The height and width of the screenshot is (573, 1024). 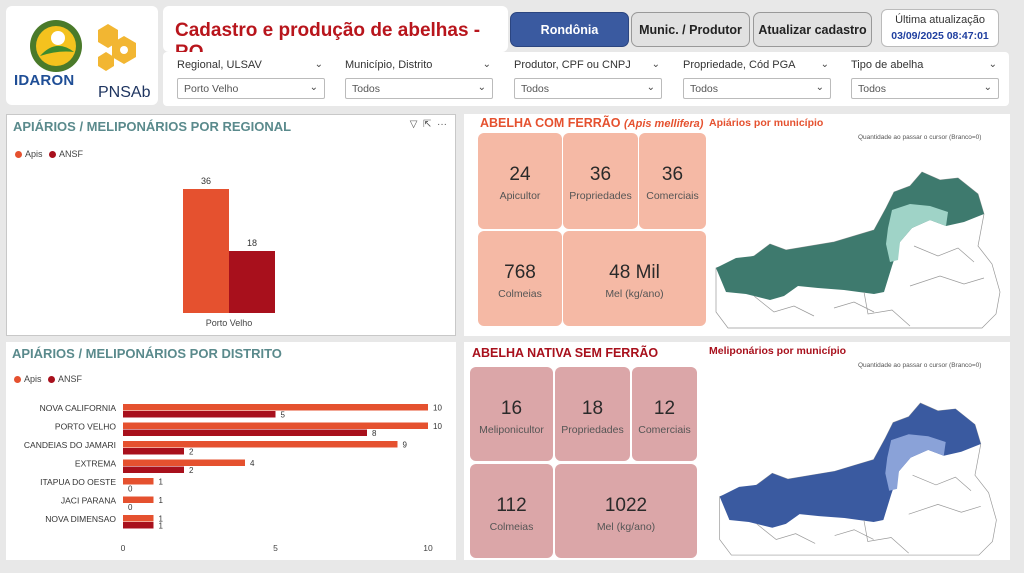 What do you see at coordinates (569, 29) in the screenshot?
I see `tab-rondonia: Rondônia` at bounding box center [569, 29].